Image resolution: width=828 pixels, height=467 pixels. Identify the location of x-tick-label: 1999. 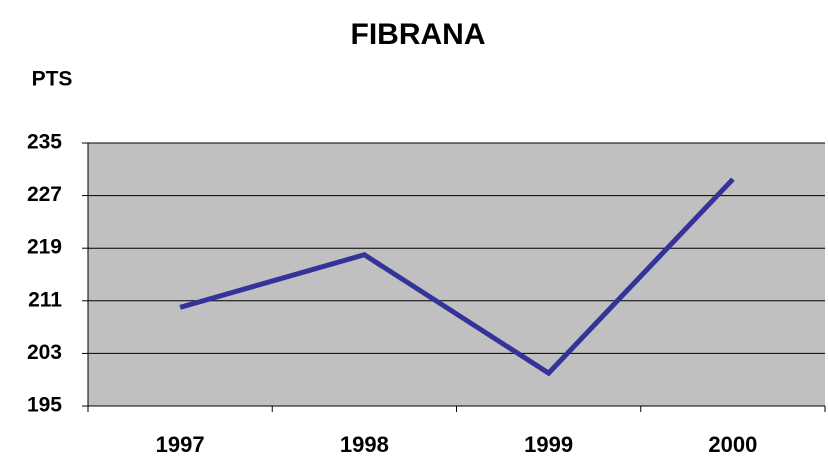
(548, 444).